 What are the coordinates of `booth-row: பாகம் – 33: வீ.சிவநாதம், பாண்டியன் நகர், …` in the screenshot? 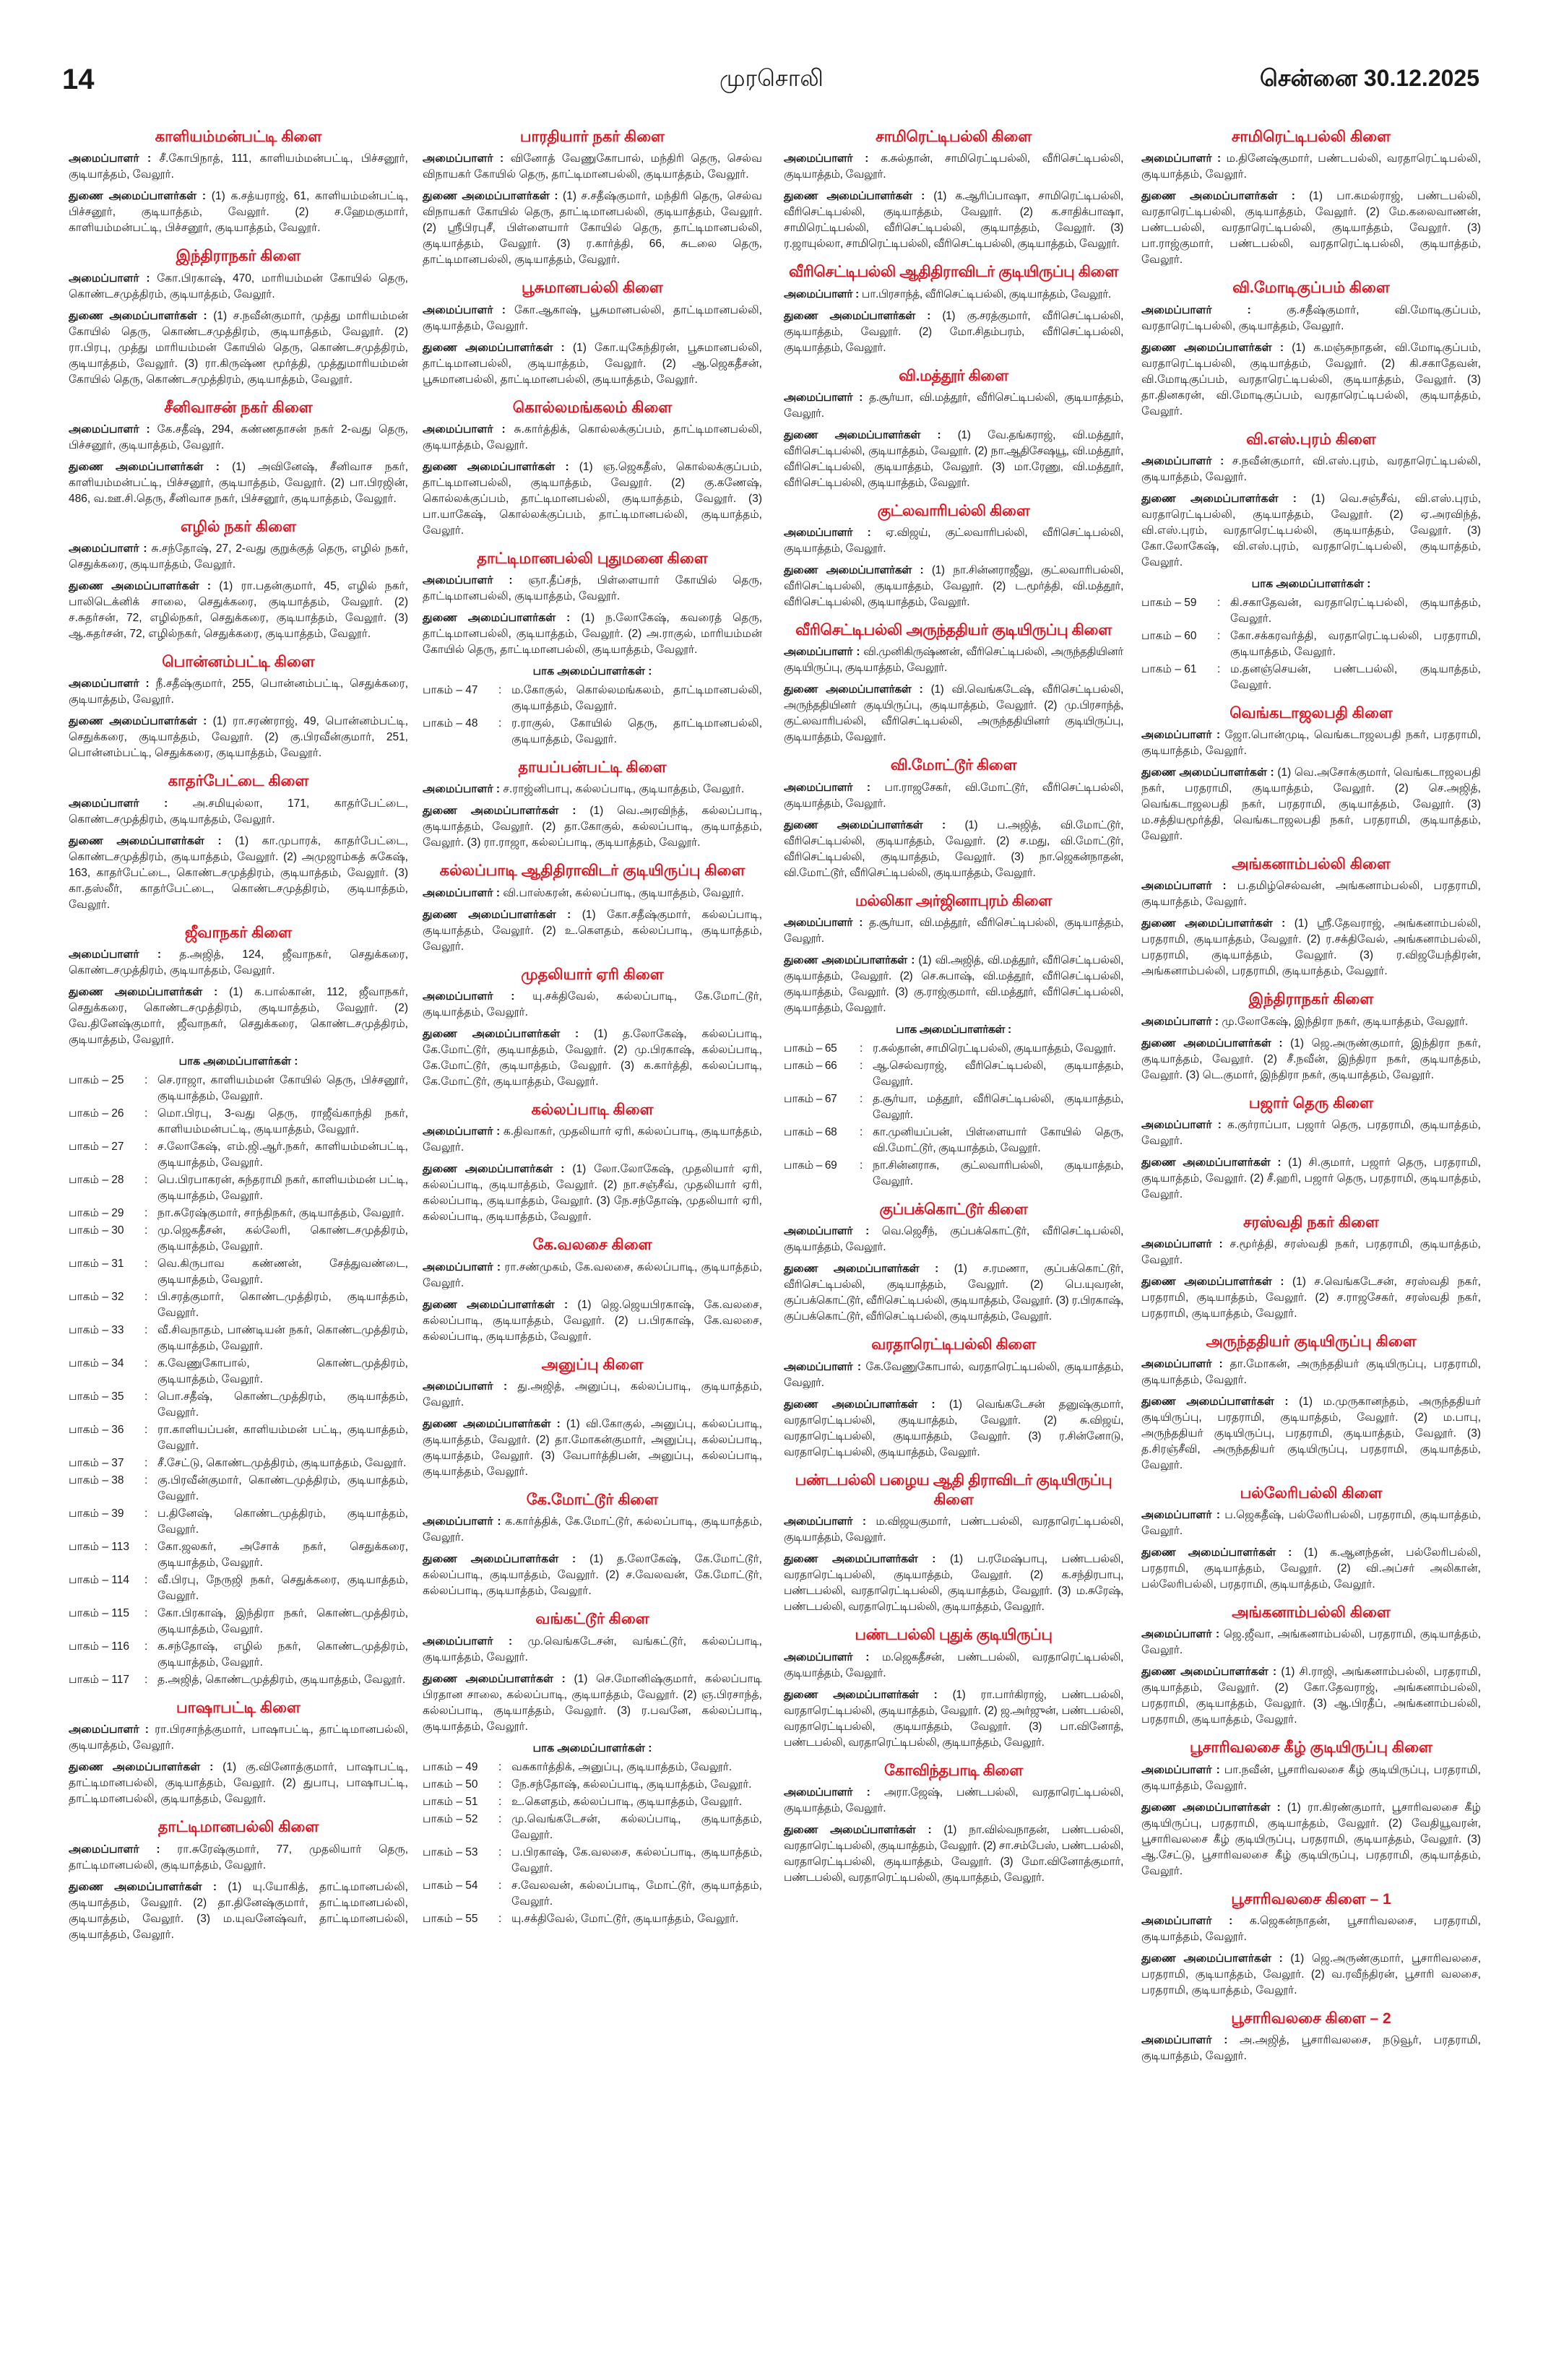 It's located at (239, 1338).